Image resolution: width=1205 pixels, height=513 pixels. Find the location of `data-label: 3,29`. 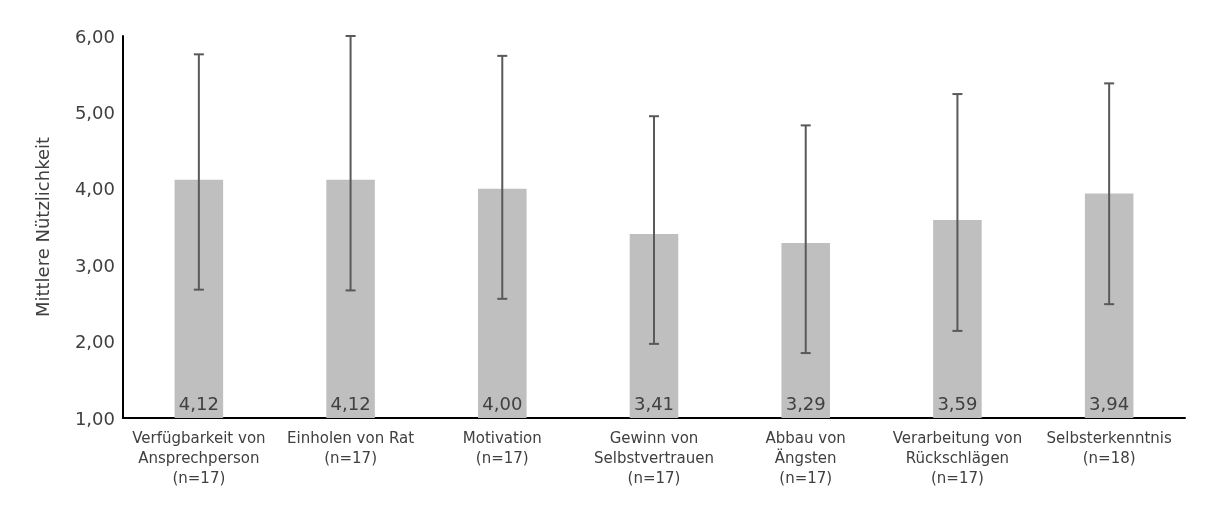

data-label: 3,29 is located at coordinates (805, 403).